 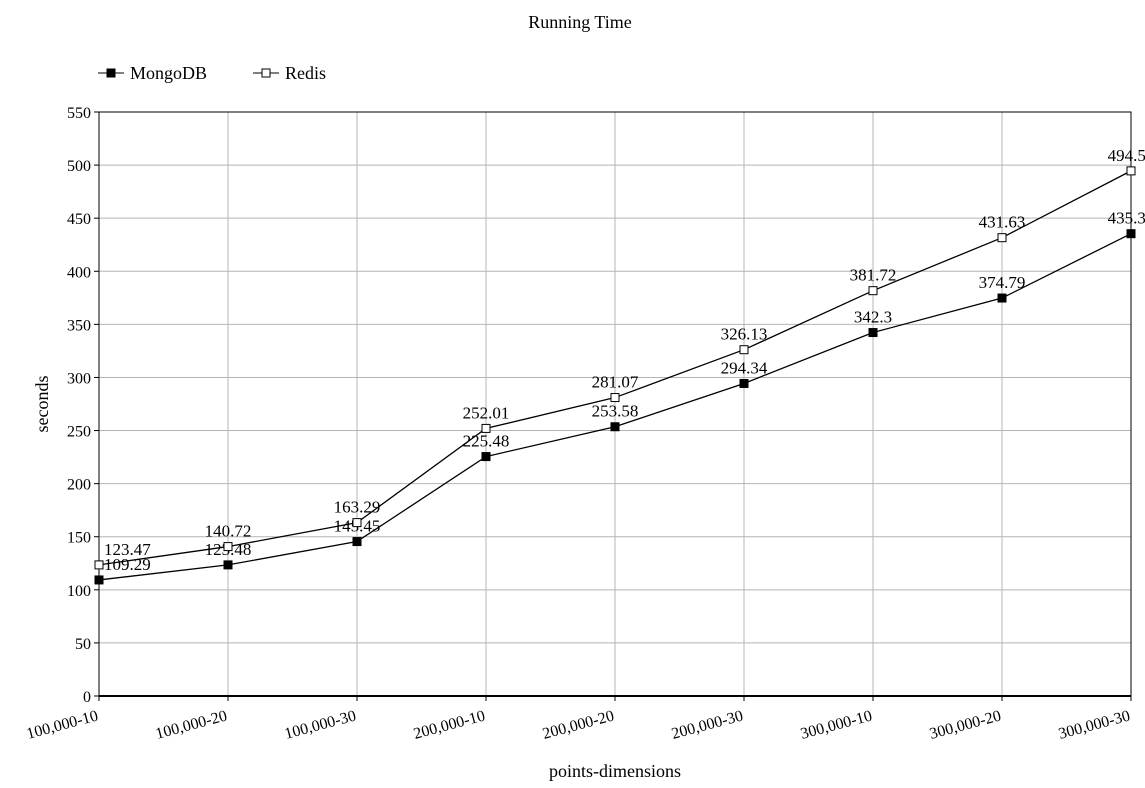 I want to click on legend-label: Redis, so click(x=305, y=73).